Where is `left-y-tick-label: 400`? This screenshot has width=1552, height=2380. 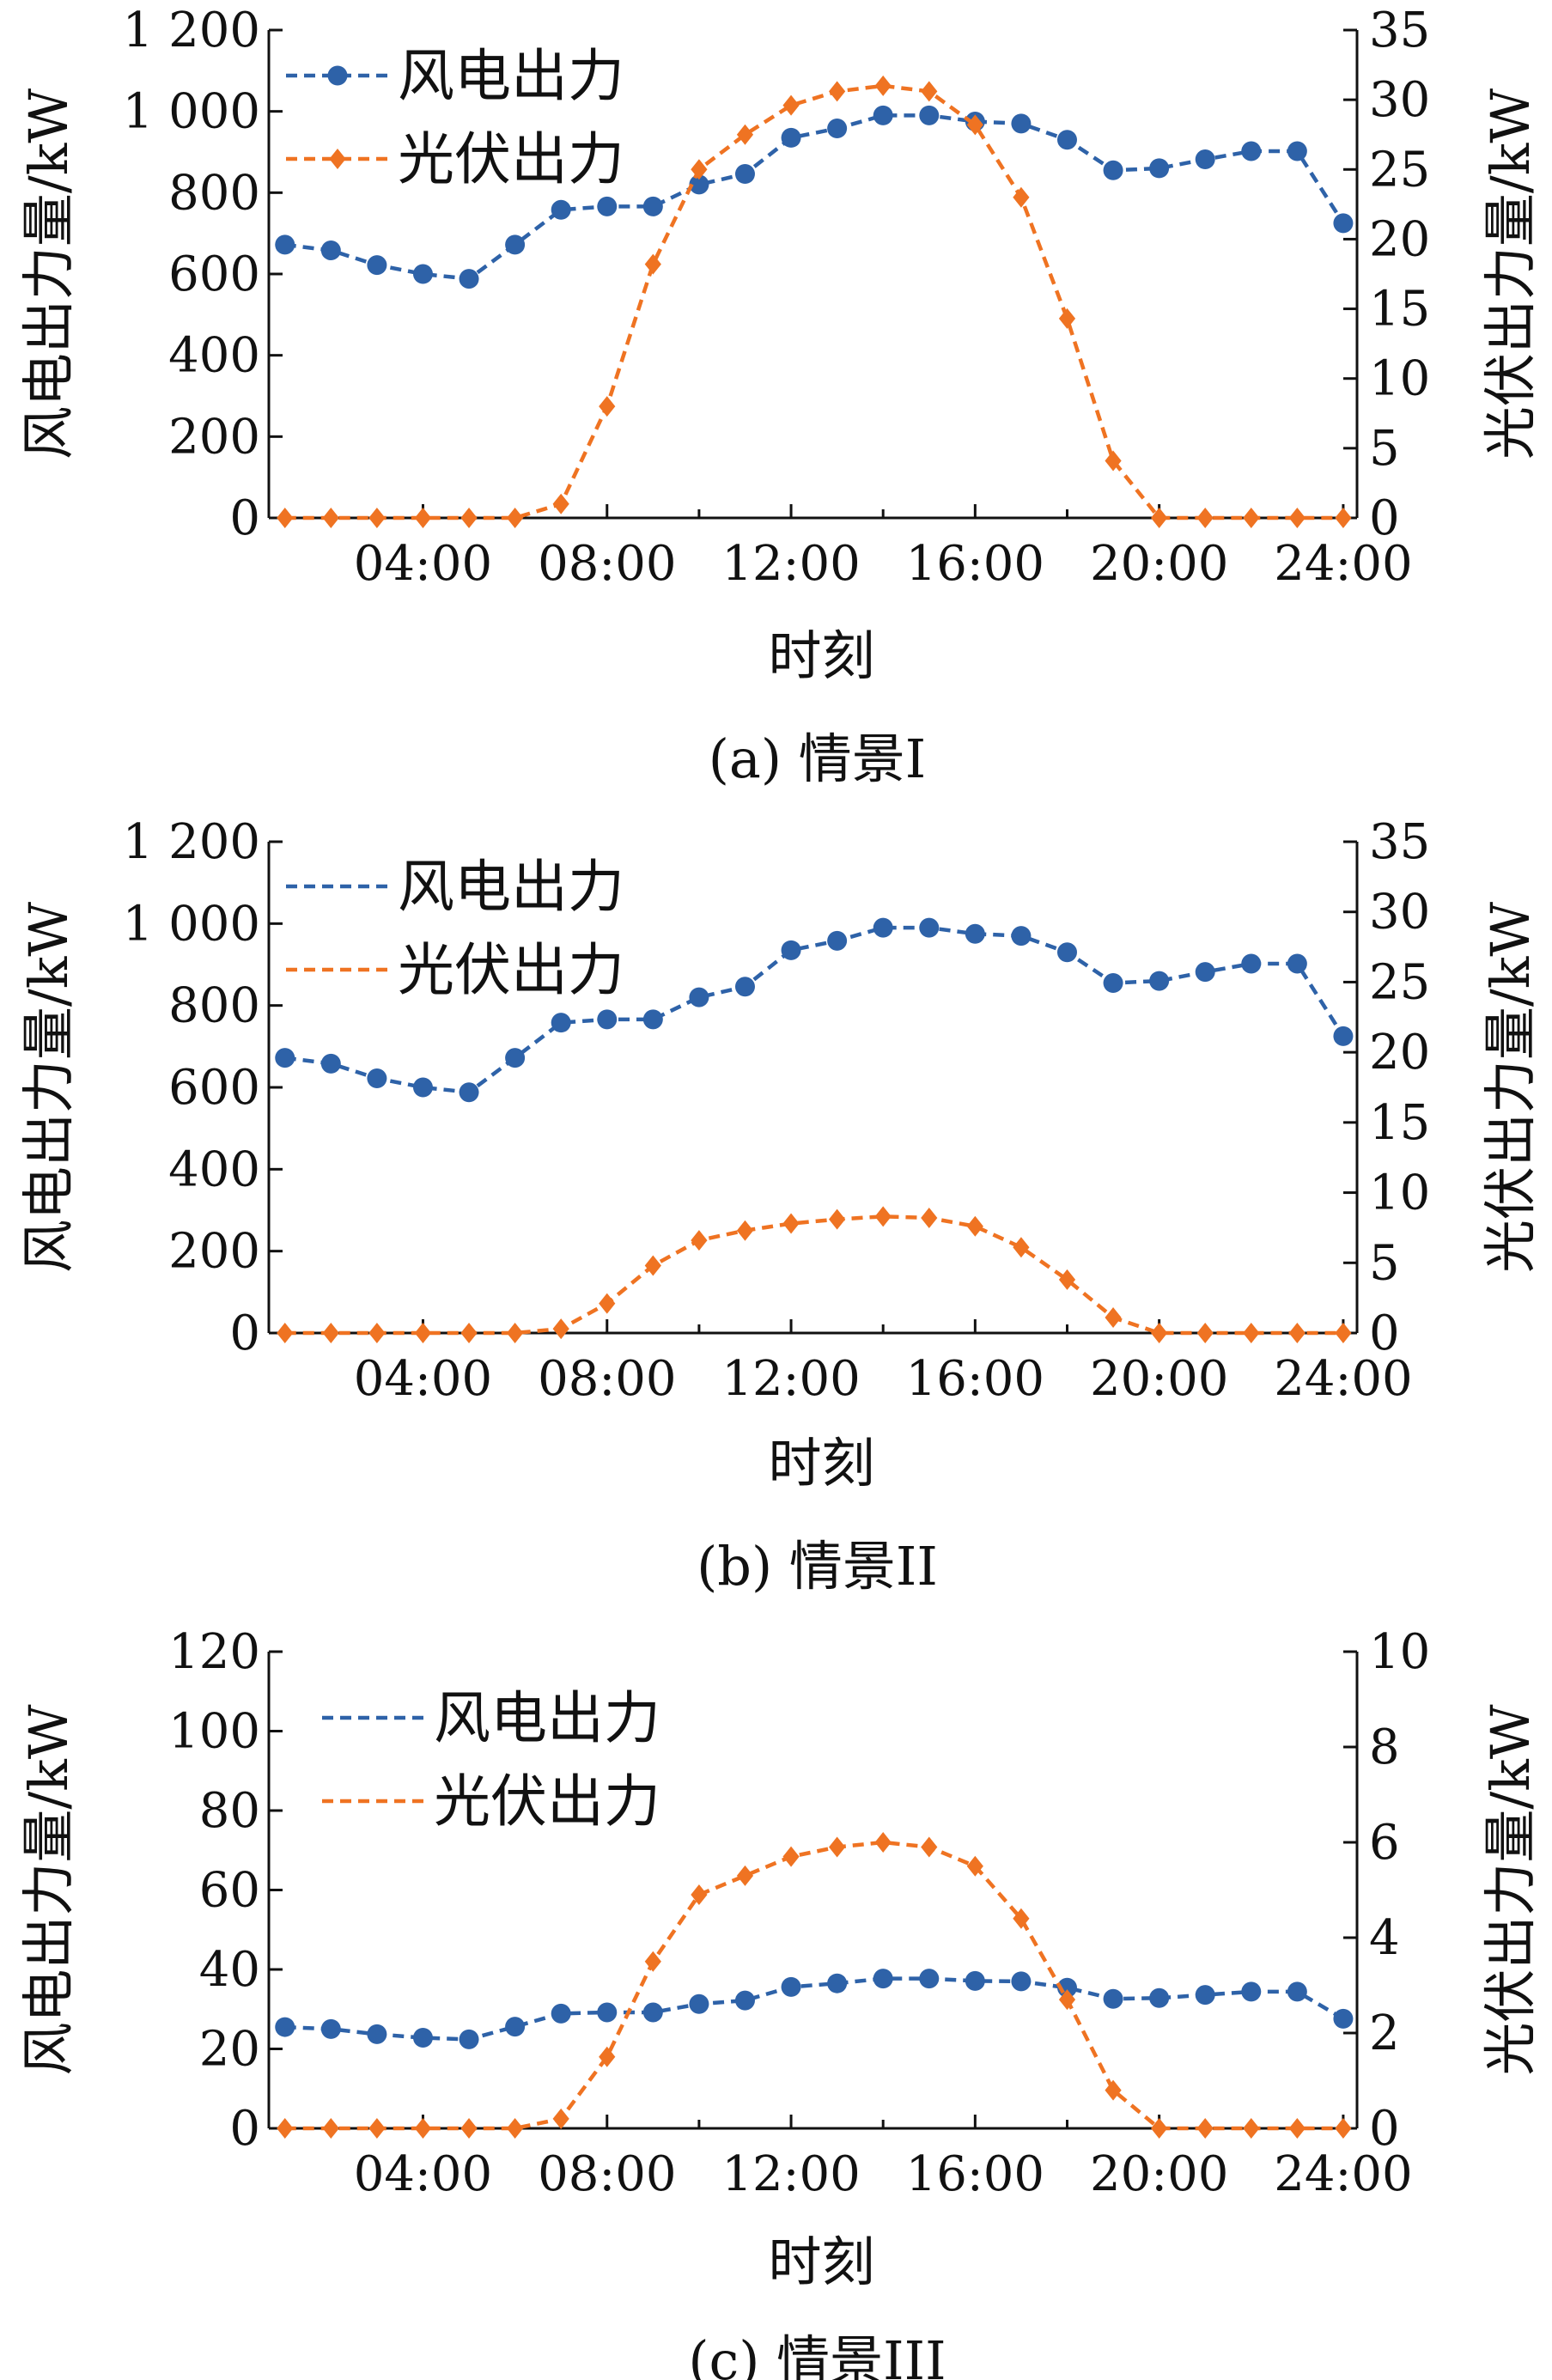 left-y-tick-label: 400 is located at coordinates (214, 1169).